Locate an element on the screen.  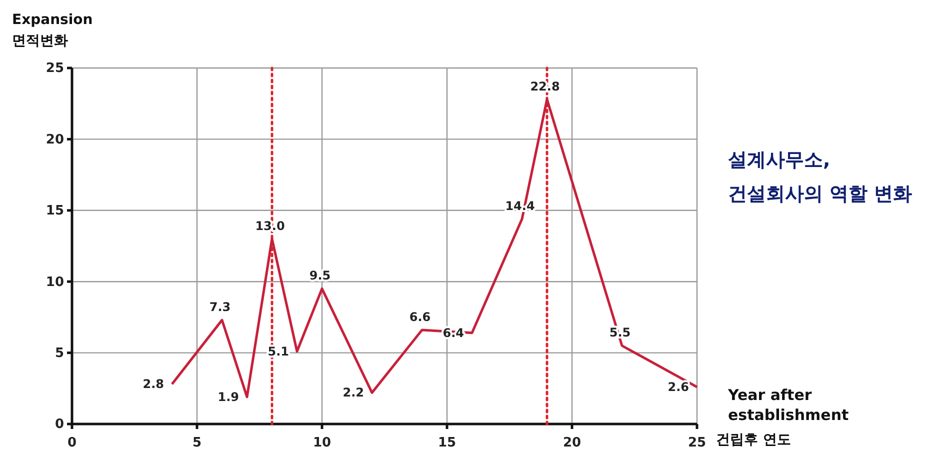
data-label: 9.5 is located at coordinates (320, 275).